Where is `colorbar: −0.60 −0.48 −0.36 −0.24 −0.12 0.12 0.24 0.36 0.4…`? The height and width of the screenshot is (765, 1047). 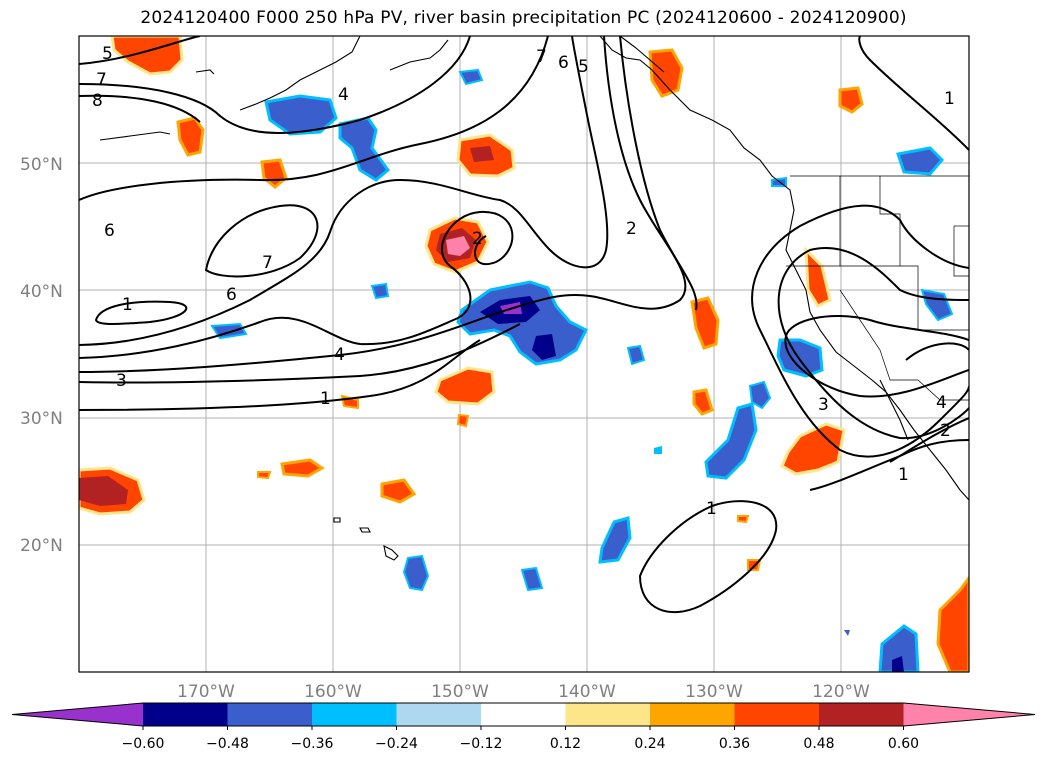
colorbar: −0.60 −0.48 −0.36 −0.24 −0.12 0.12 0.24 0.36 0.4… is located at coordinates (523, 727).